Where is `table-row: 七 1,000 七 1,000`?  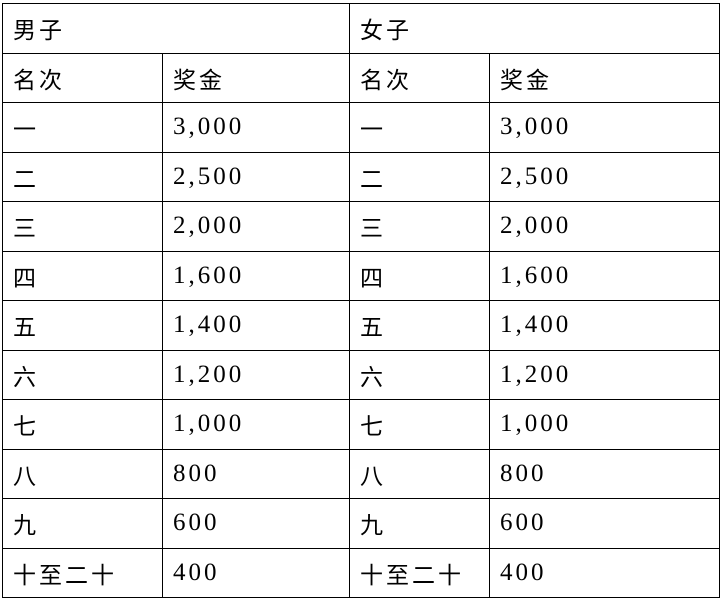 table-row: 七 1,000 七 1,000 is located at coordinates (361, 424).